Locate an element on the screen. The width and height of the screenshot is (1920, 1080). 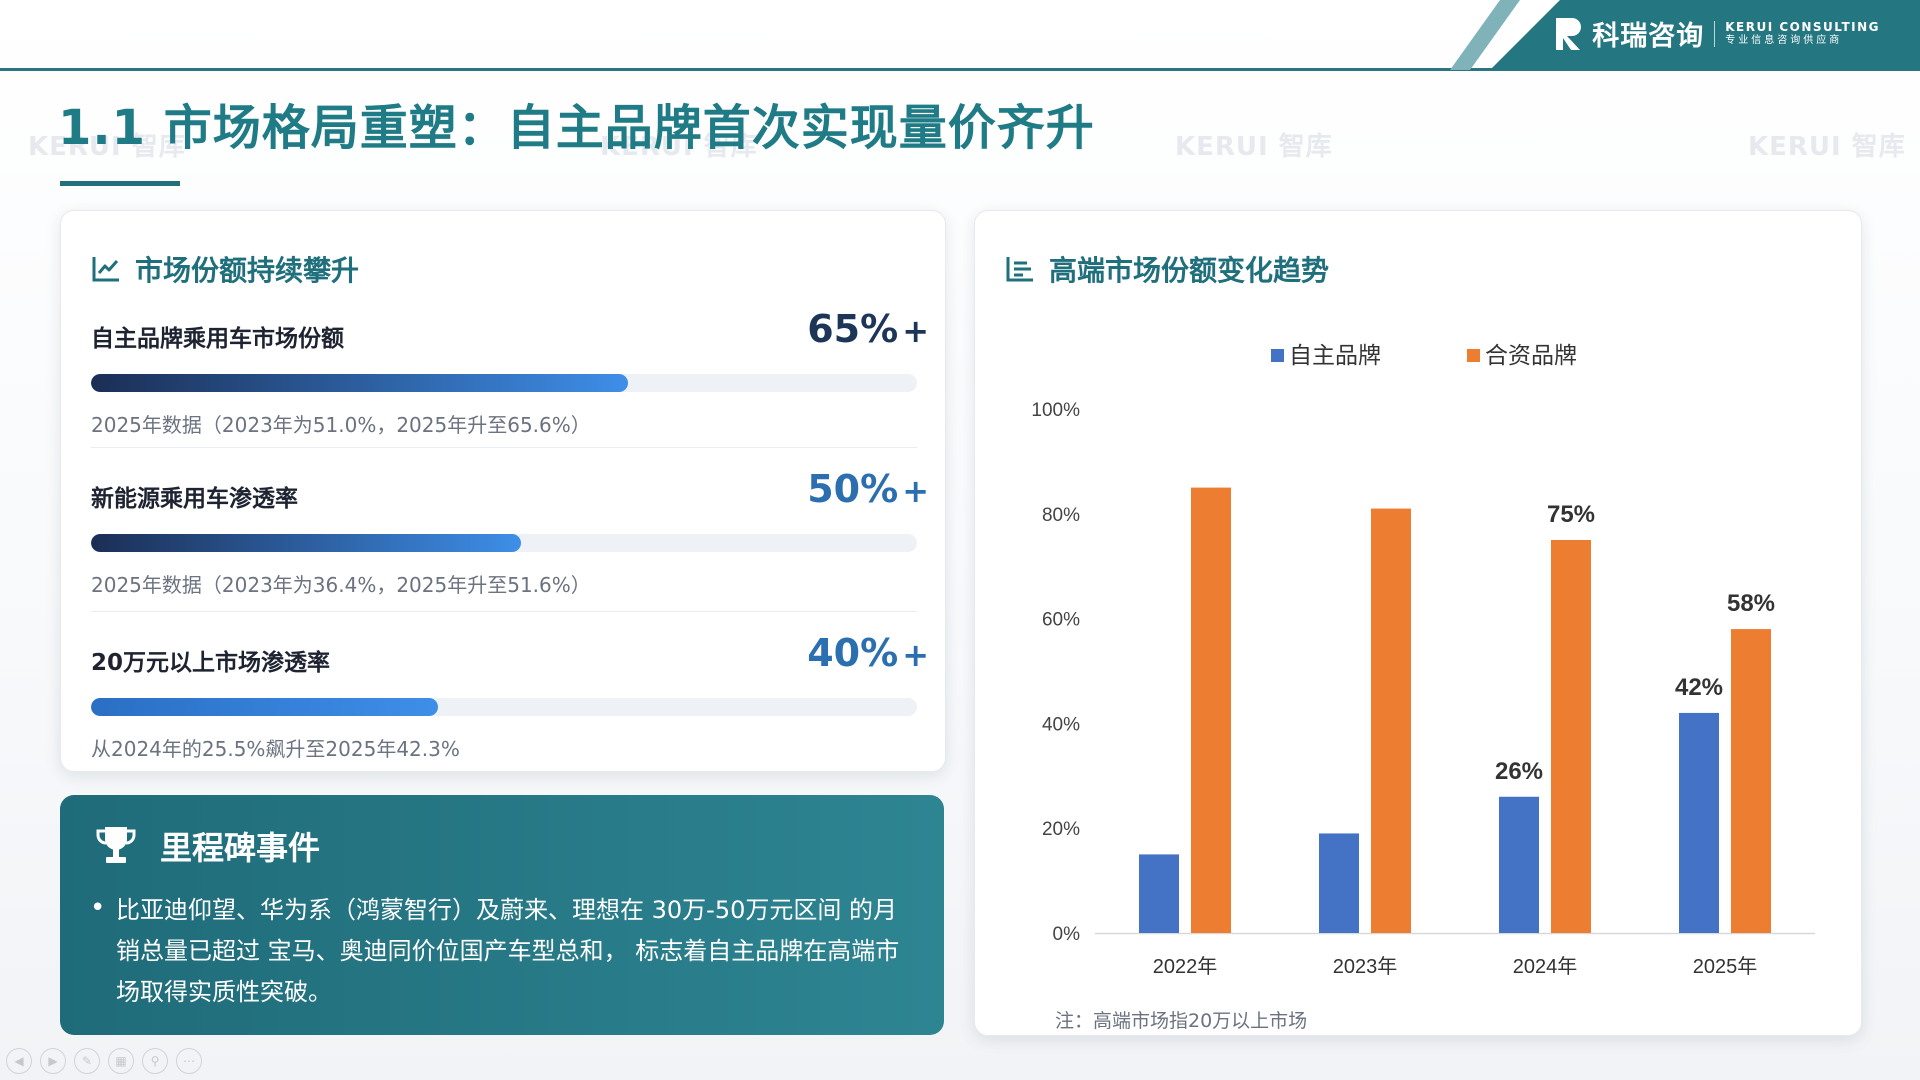
metric-note: 2025年数据（2023年为51.0%，2025年升至65.6%） is located at coordinates (341, 425).